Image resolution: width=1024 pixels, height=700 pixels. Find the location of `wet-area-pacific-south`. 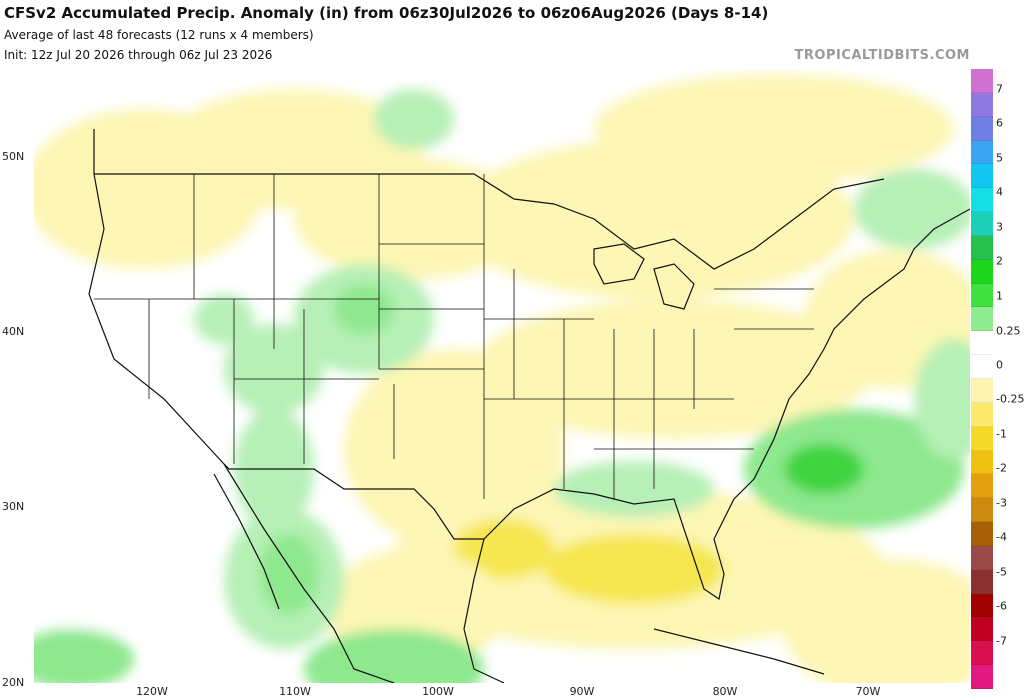

wet-area-pacific-south is located at coordinates (84, 656).